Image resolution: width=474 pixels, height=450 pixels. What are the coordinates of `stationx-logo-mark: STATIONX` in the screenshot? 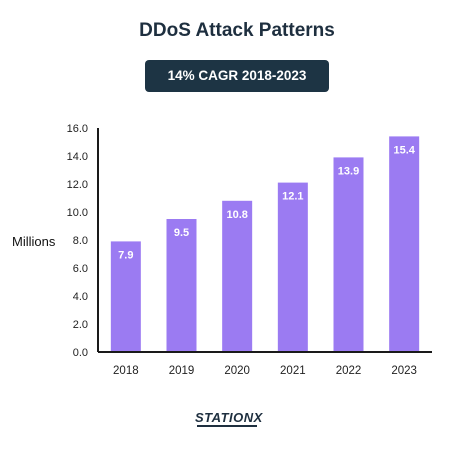 It's located at (229, 418).